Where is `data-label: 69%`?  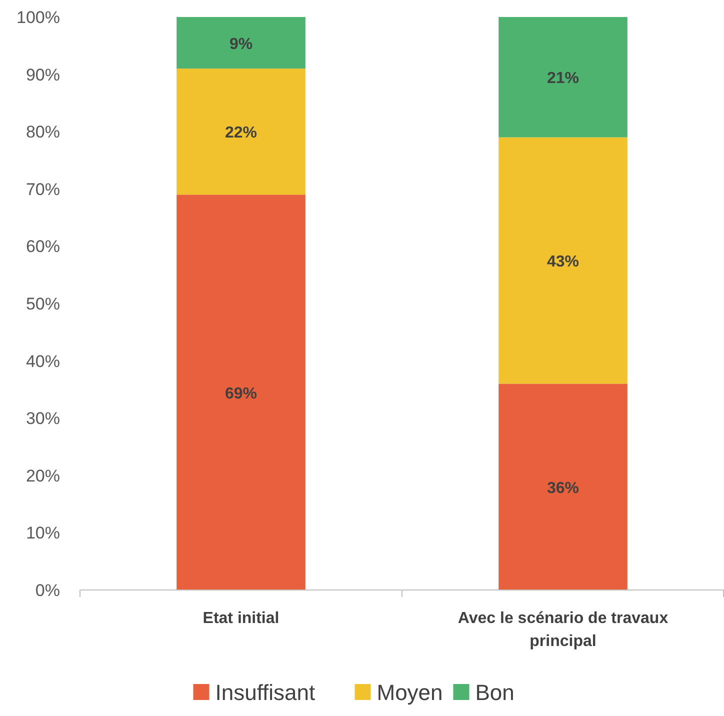
data-label: 69% is located at coordinates (241, 393).